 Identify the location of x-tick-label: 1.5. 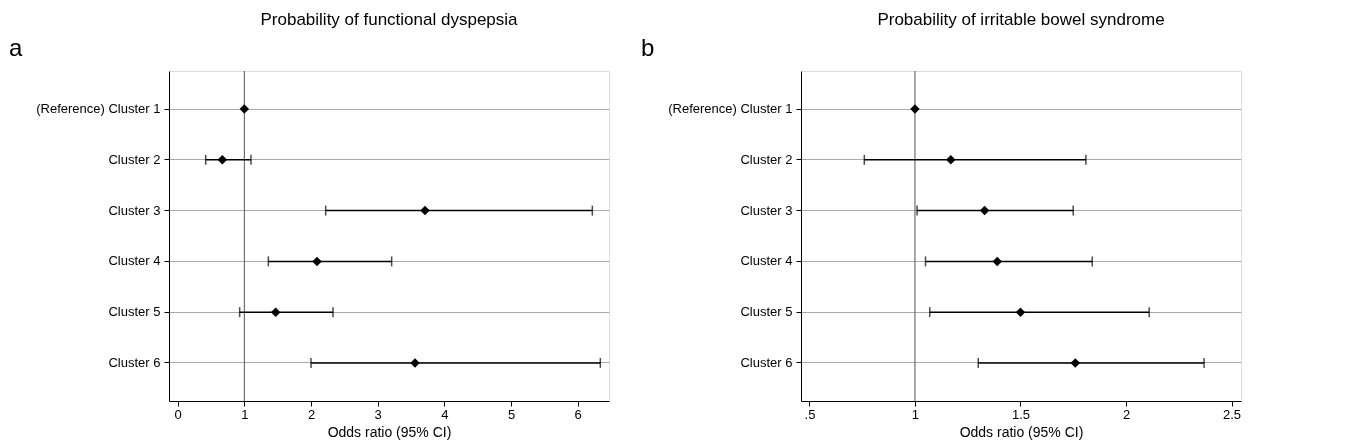
(1021, 414).